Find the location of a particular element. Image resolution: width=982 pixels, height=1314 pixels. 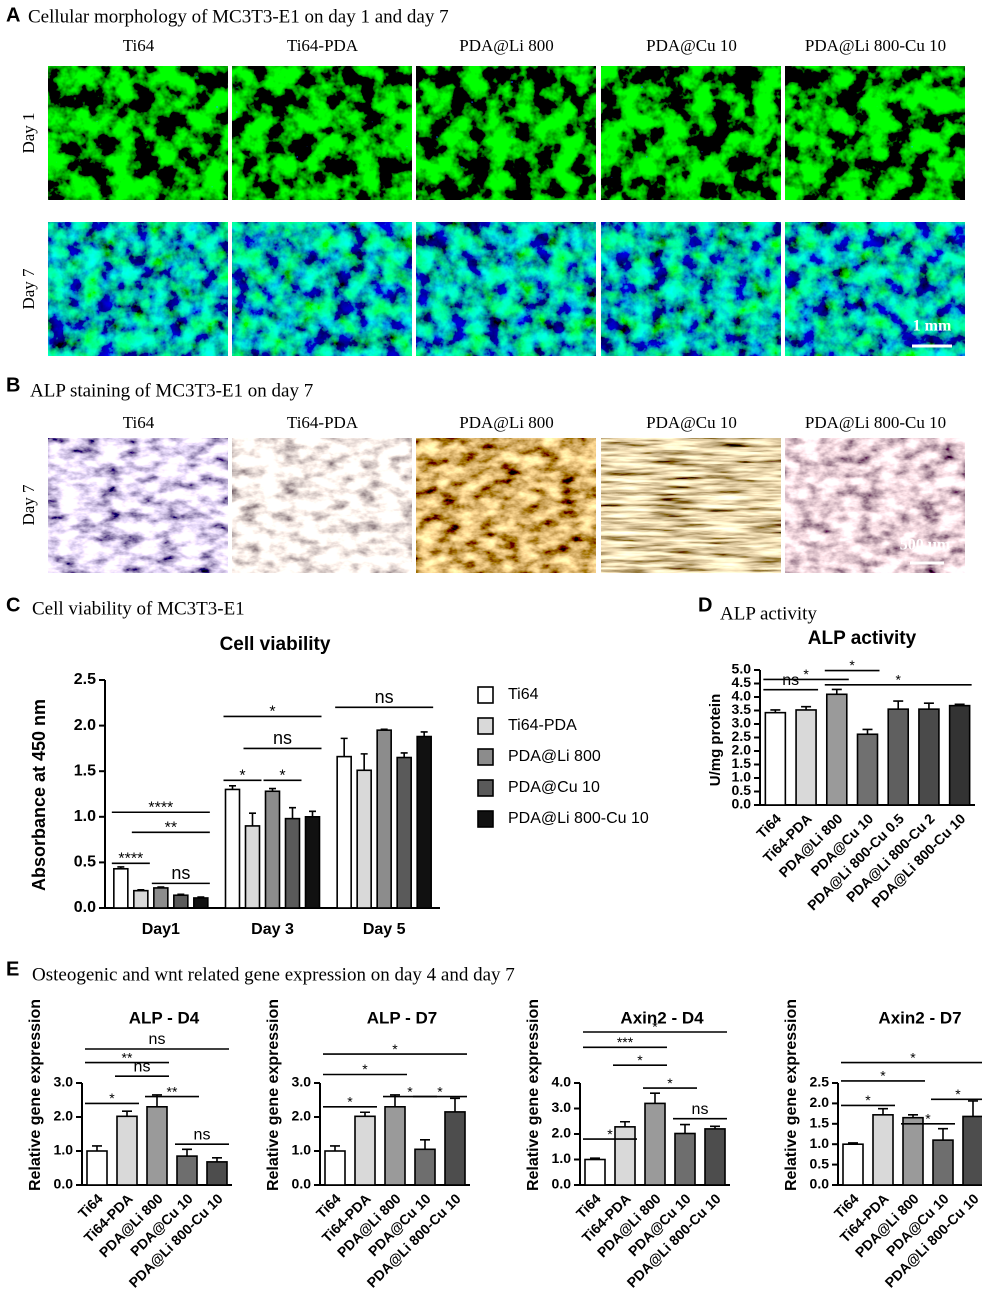

significance-label: **** is located at coordinates (130, 859).